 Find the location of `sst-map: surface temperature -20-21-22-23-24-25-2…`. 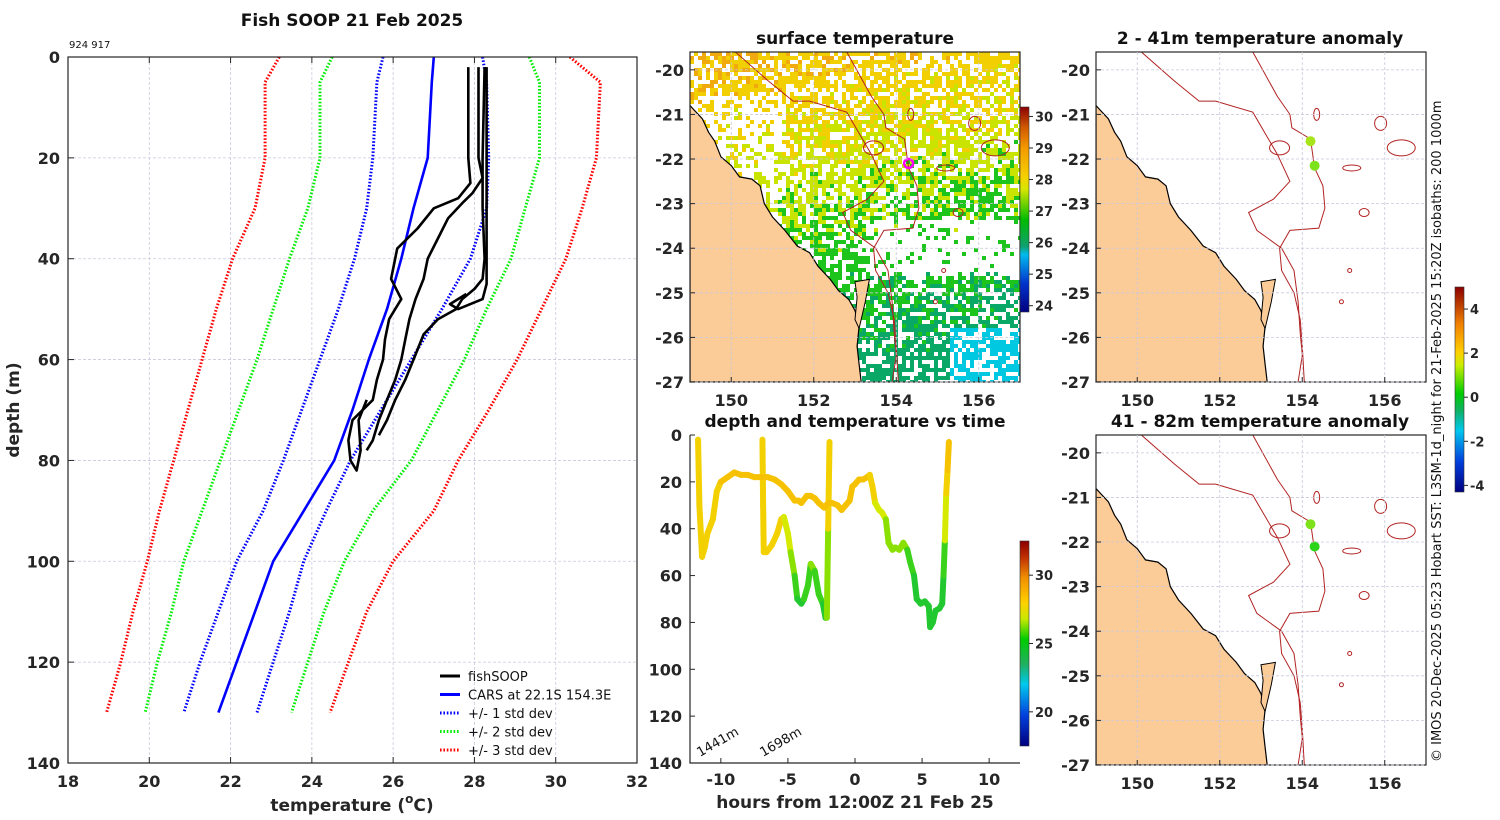

sst-map: surface temperature -20-21-22-23-24-25-2… is located at coordinates (854, 219).